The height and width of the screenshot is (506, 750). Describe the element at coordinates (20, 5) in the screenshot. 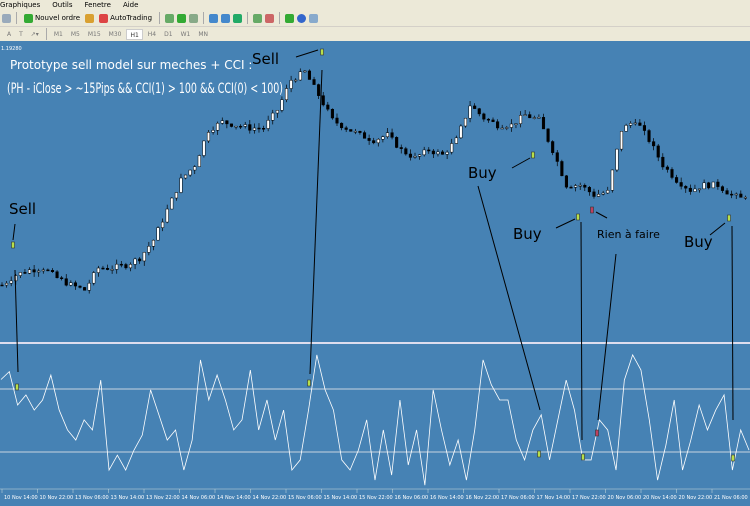

I see `menu-graphiques: Graphiques` at that location.